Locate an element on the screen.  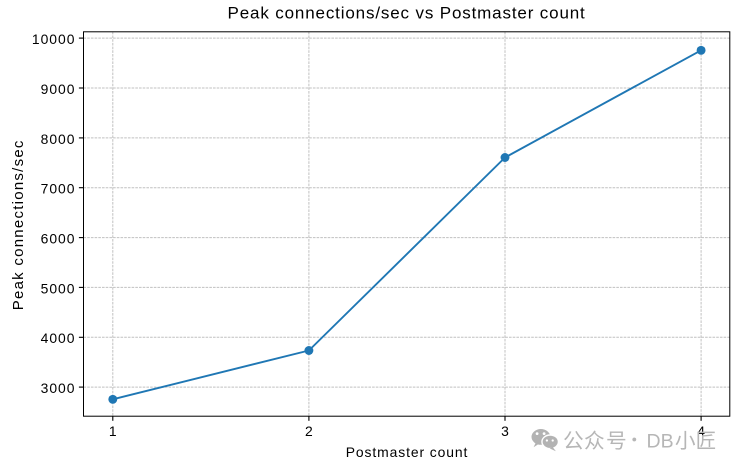
svg-text: DB is located at coordinates (660, 442).